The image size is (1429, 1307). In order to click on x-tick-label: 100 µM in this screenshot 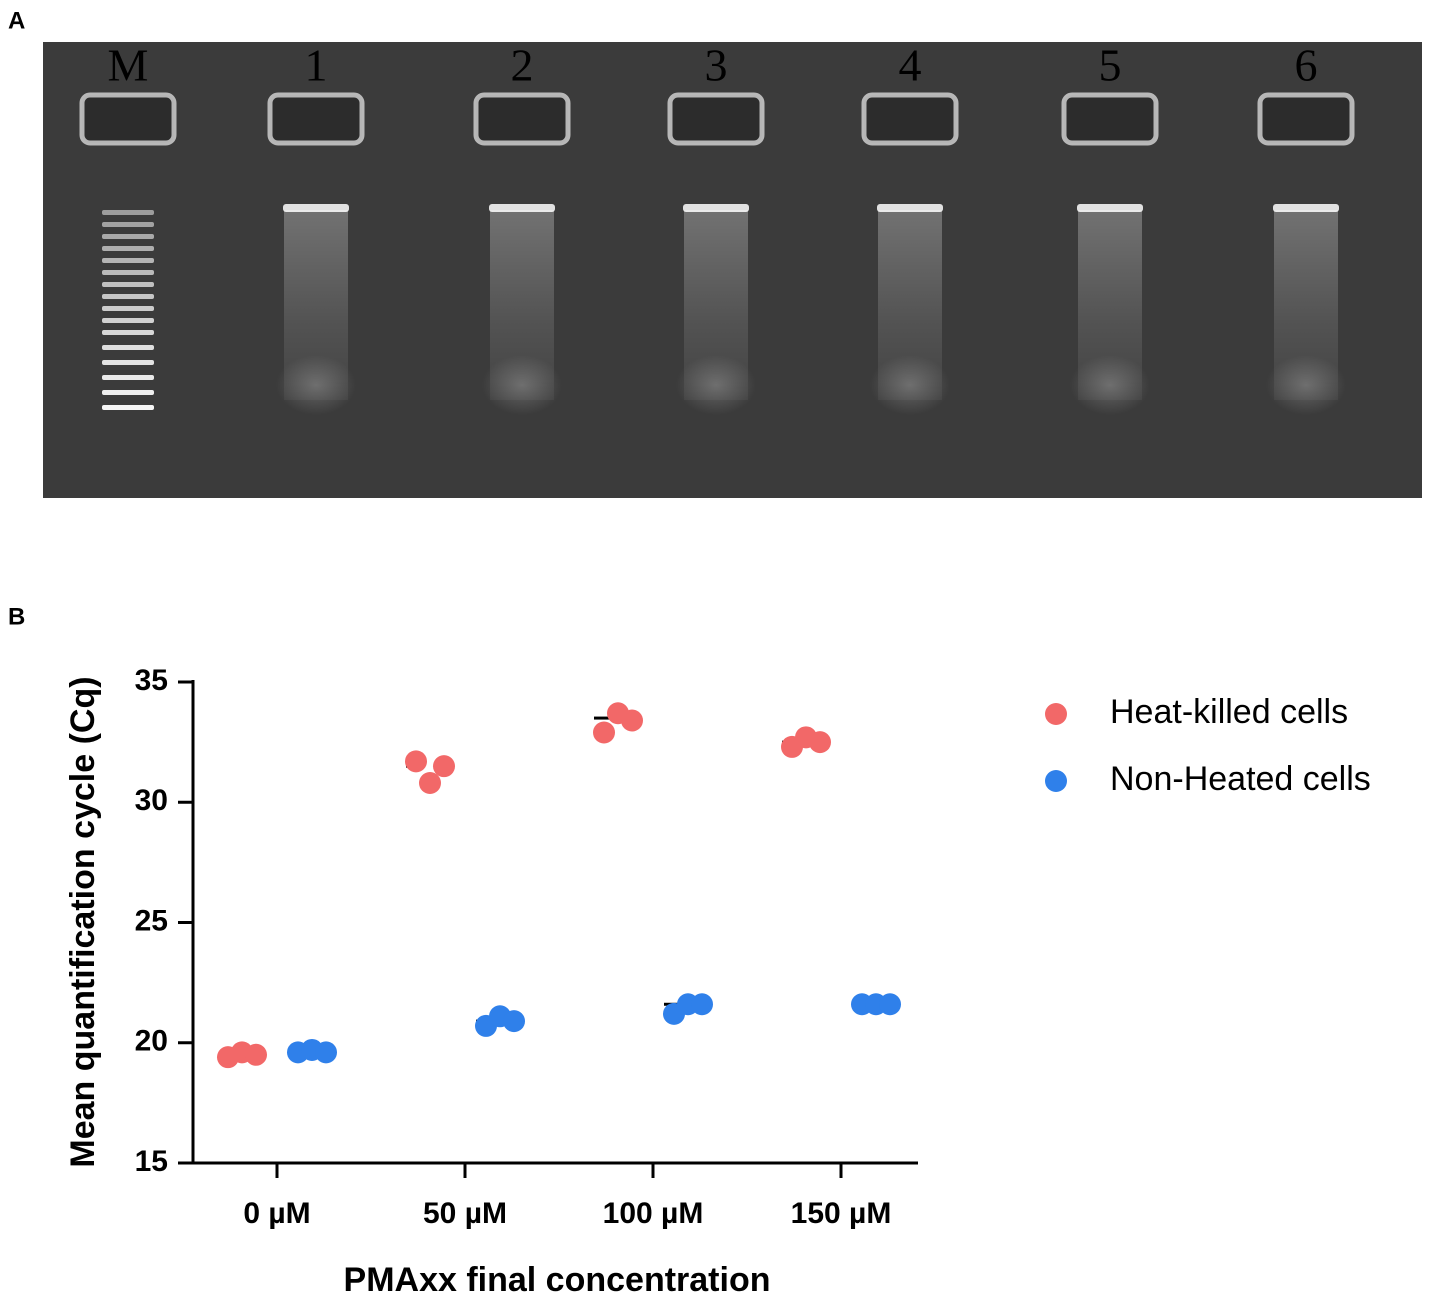, I will do `click(653, 1213)`.